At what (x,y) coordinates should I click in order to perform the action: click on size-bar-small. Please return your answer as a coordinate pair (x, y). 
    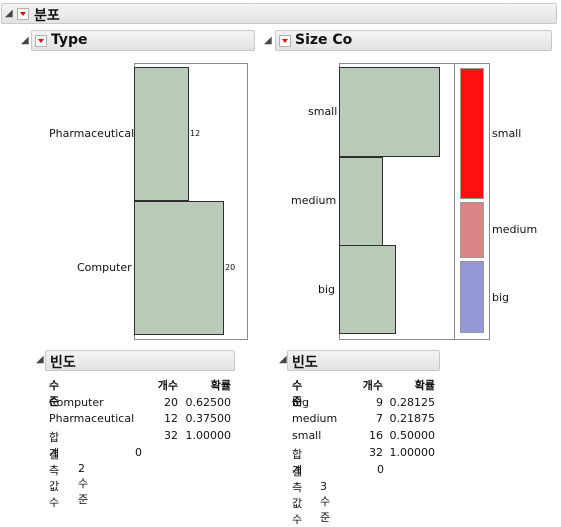
    Looking at the image, I should click on (389, 112).